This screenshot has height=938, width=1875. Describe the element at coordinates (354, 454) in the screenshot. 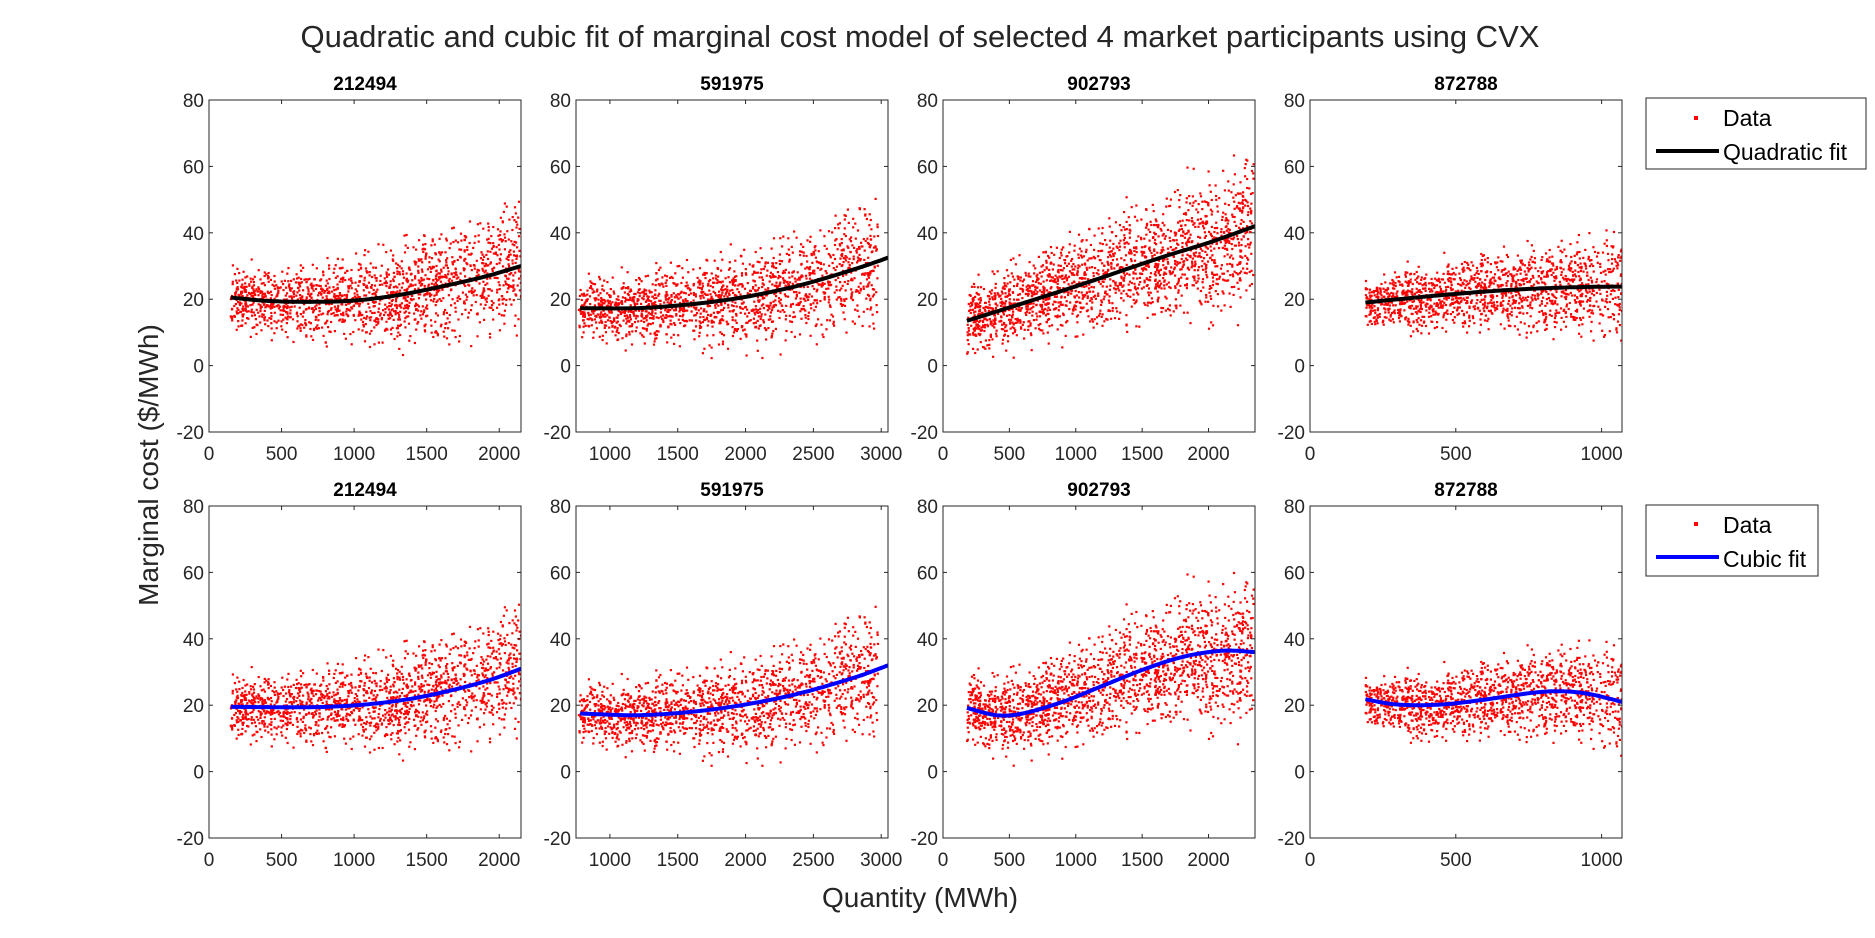

I see `x-tick-label: 1000` at that location.